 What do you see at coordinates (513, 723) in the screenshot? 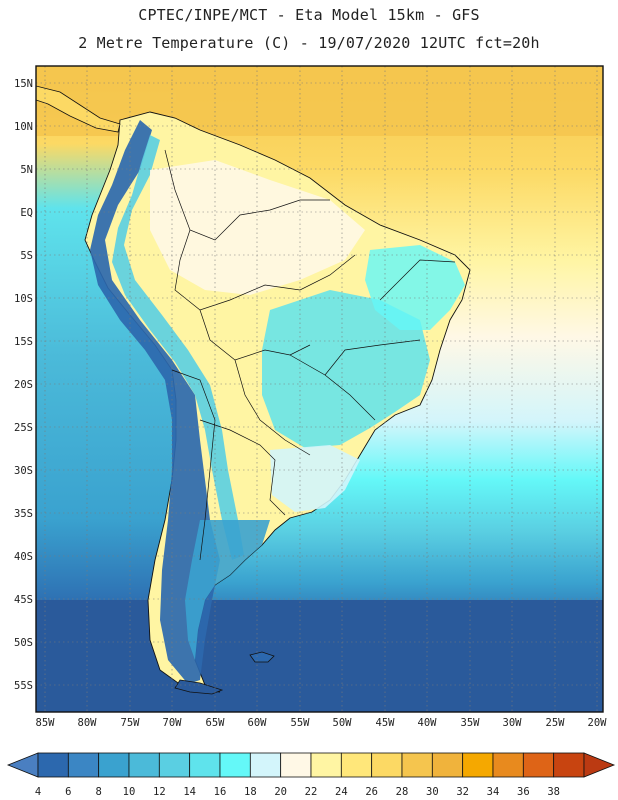
I see `lon-label: 30W` at bounding box center [513, 723].